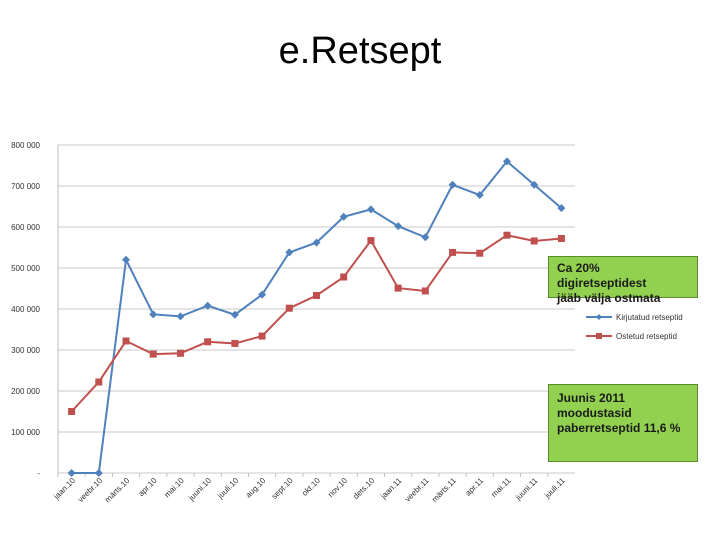 Image resolution: width=720 pixels, height=540 pixels. Describe the element at coordinates (25, 350) in the screenshot. I see `y-tick-label: 300 000` at that location.